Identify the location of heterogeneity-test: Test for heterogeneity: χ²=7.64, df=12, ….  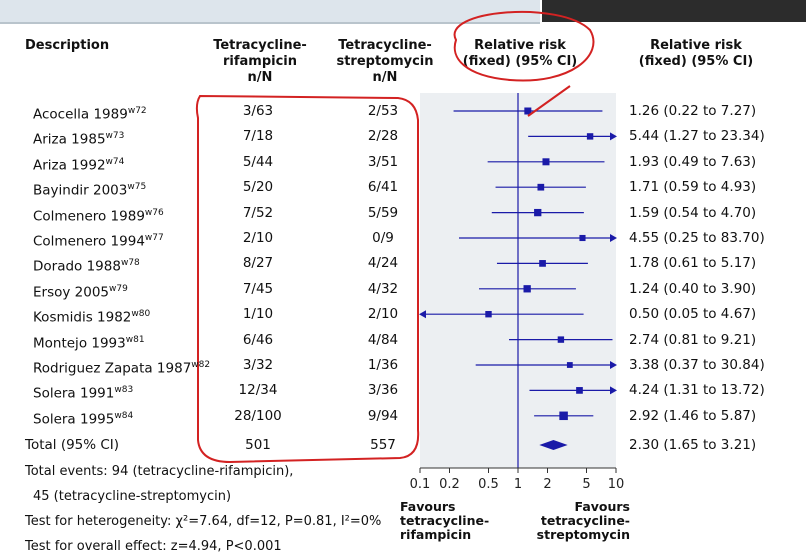
(203, 521).